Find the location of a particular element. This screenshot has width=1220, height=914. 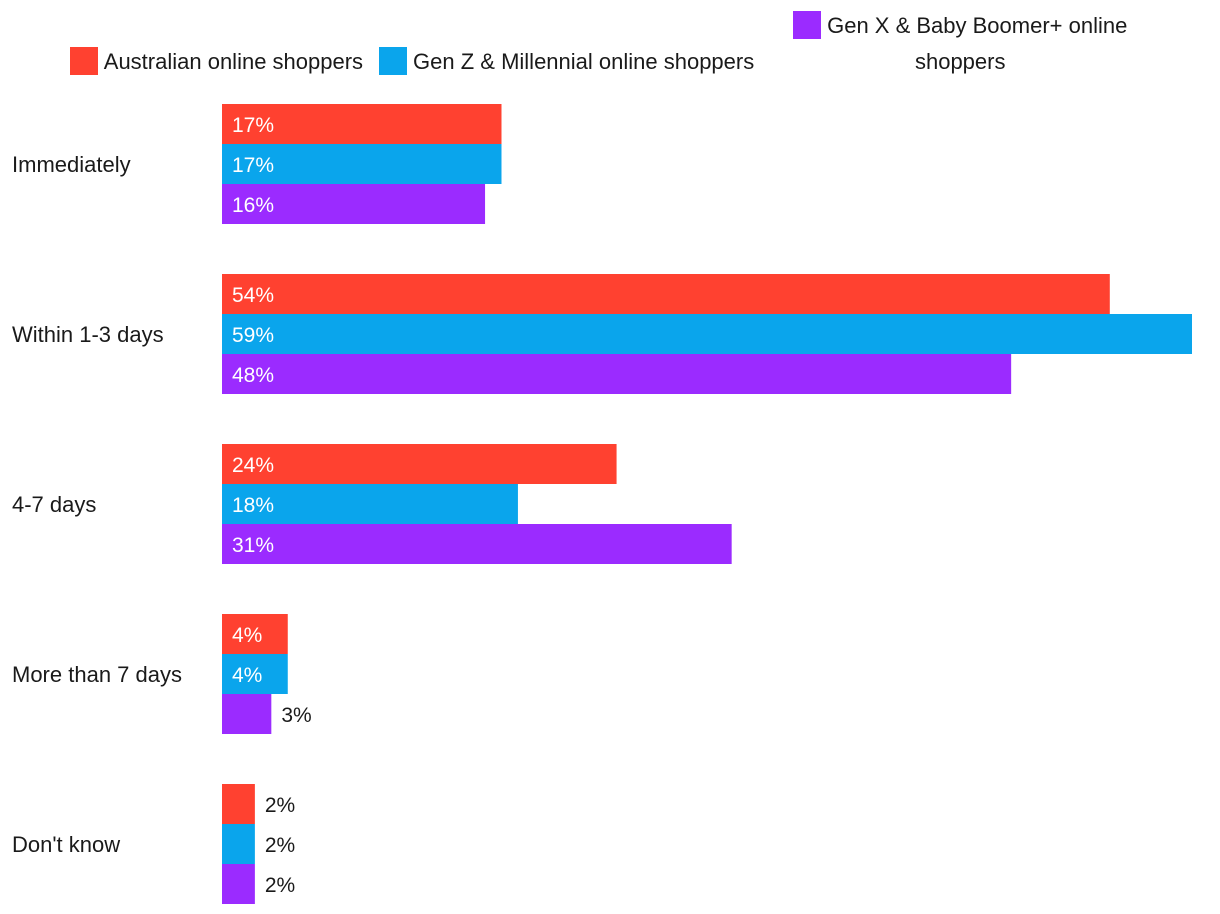

category-label: Immediately is located at coordinates (71, 164).